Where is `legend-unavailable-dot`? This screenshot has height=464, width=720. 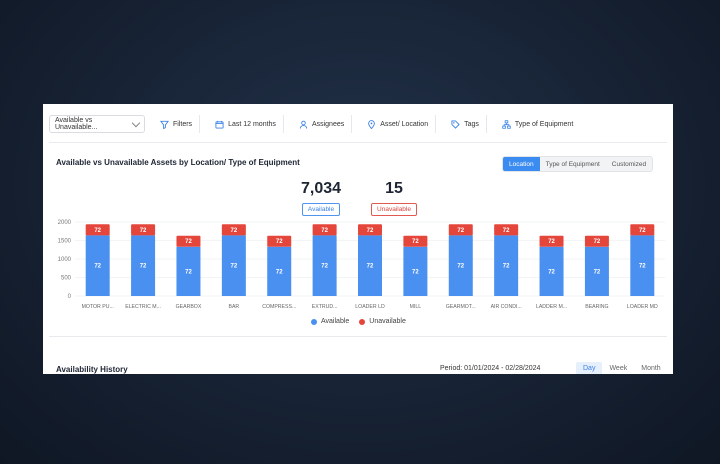 legend-unavailable-dot is located at coordinates (362, 321).